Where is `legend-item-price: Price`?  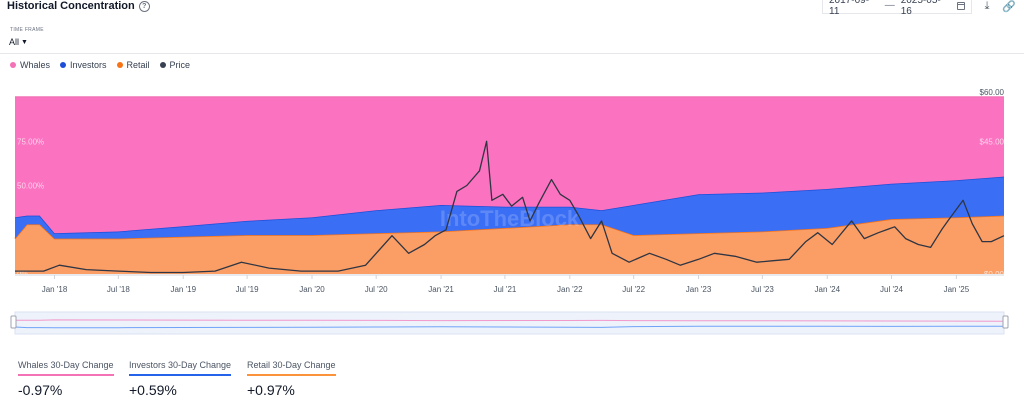 legend-item-price: Price is located at coordinates (175, 65).